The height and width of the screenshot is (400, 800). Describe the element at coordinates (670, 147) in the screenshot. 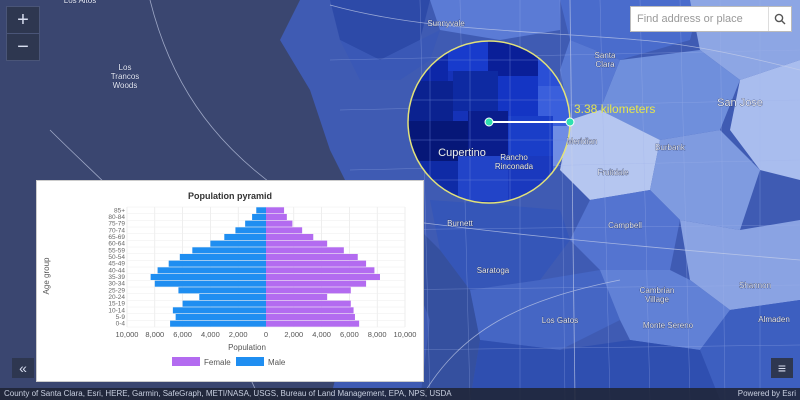

I see `place-label-burbank: Burbank` at that location.